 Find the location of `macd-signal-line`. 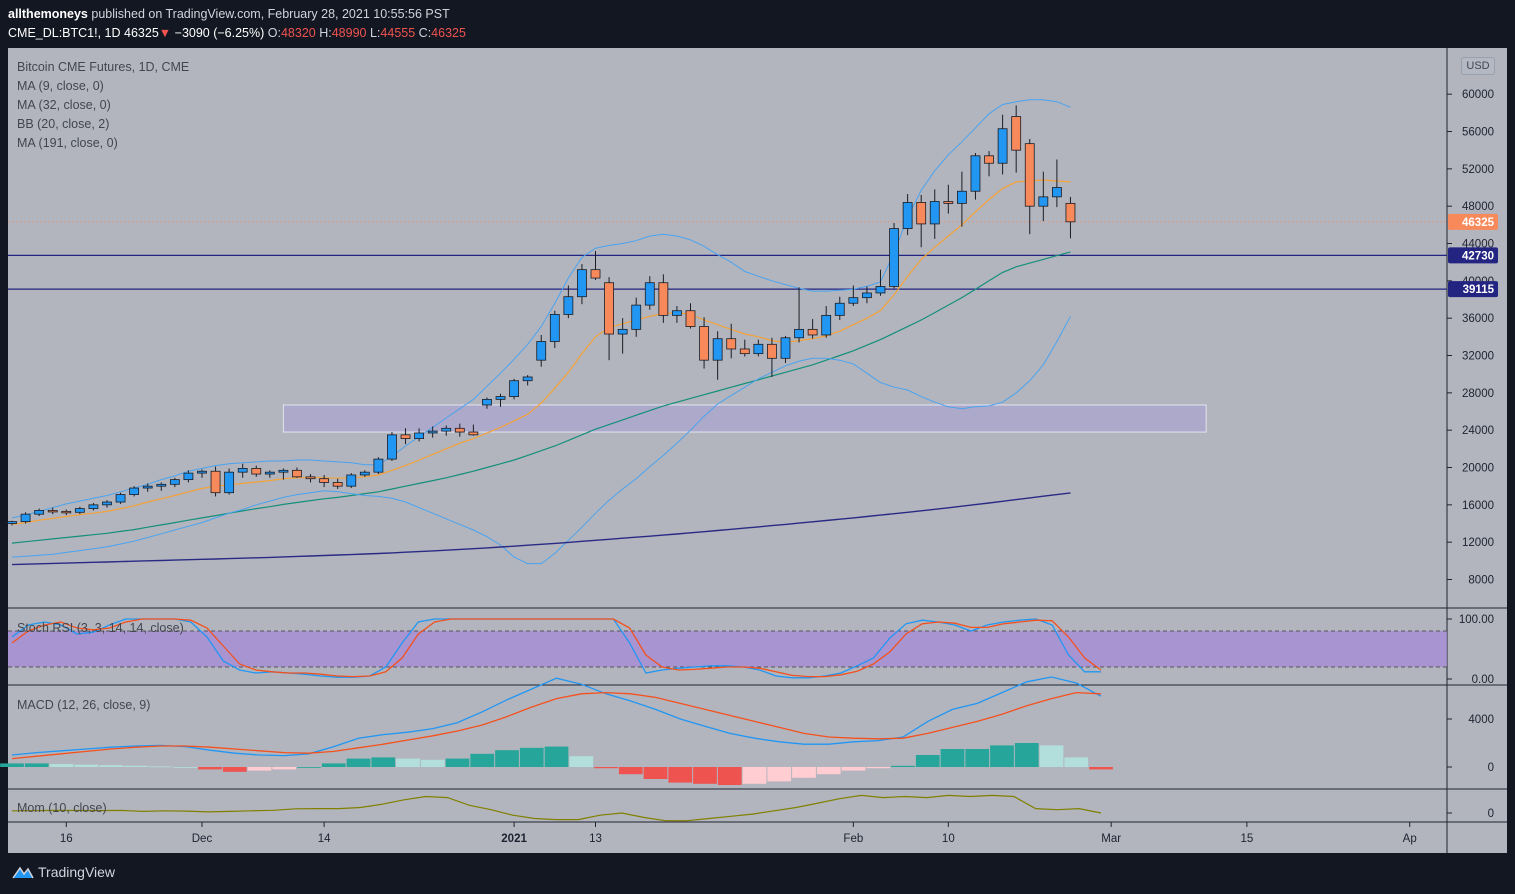

macd-signal-line is located at coordinates (556, 725).